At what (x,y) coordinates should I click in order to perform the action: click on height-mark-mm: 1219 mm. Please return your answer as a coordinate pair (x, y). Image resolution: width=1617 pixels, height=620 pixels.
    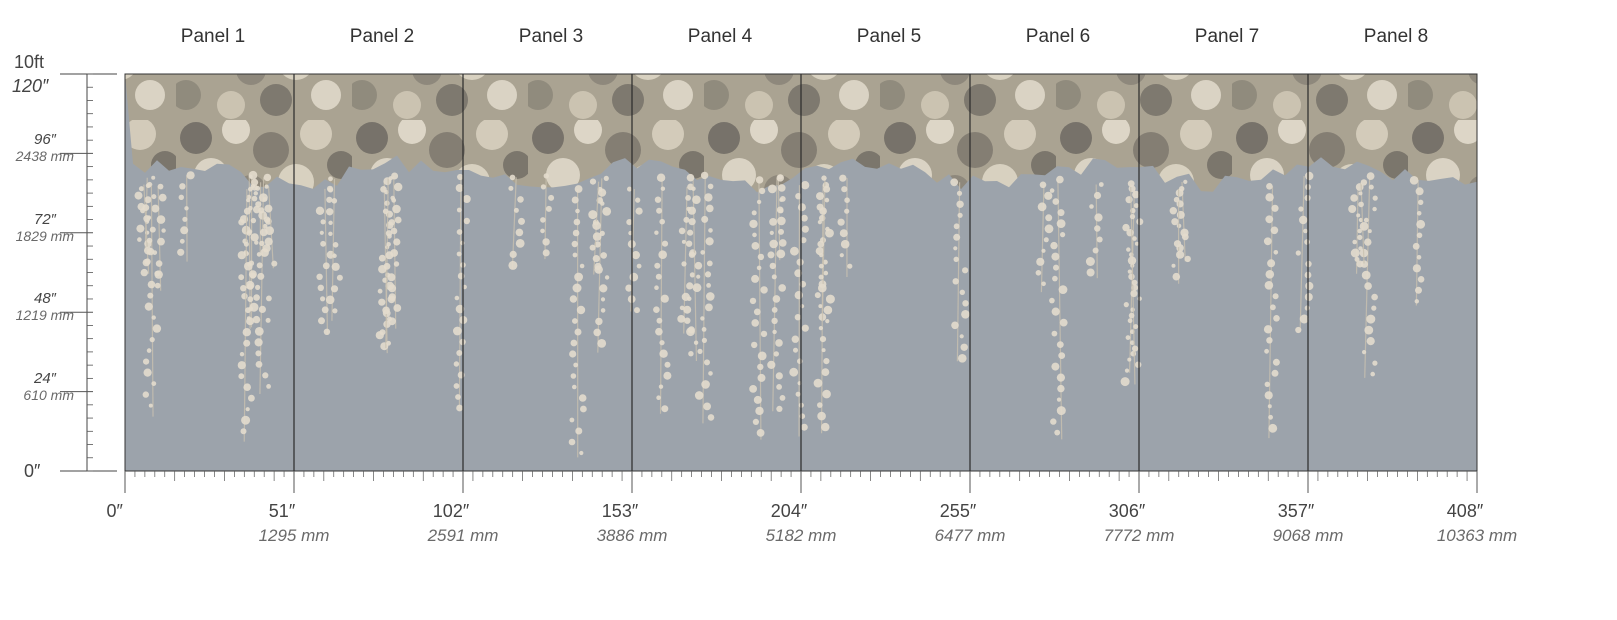
    Looking at the image, I should click on (44, 315).